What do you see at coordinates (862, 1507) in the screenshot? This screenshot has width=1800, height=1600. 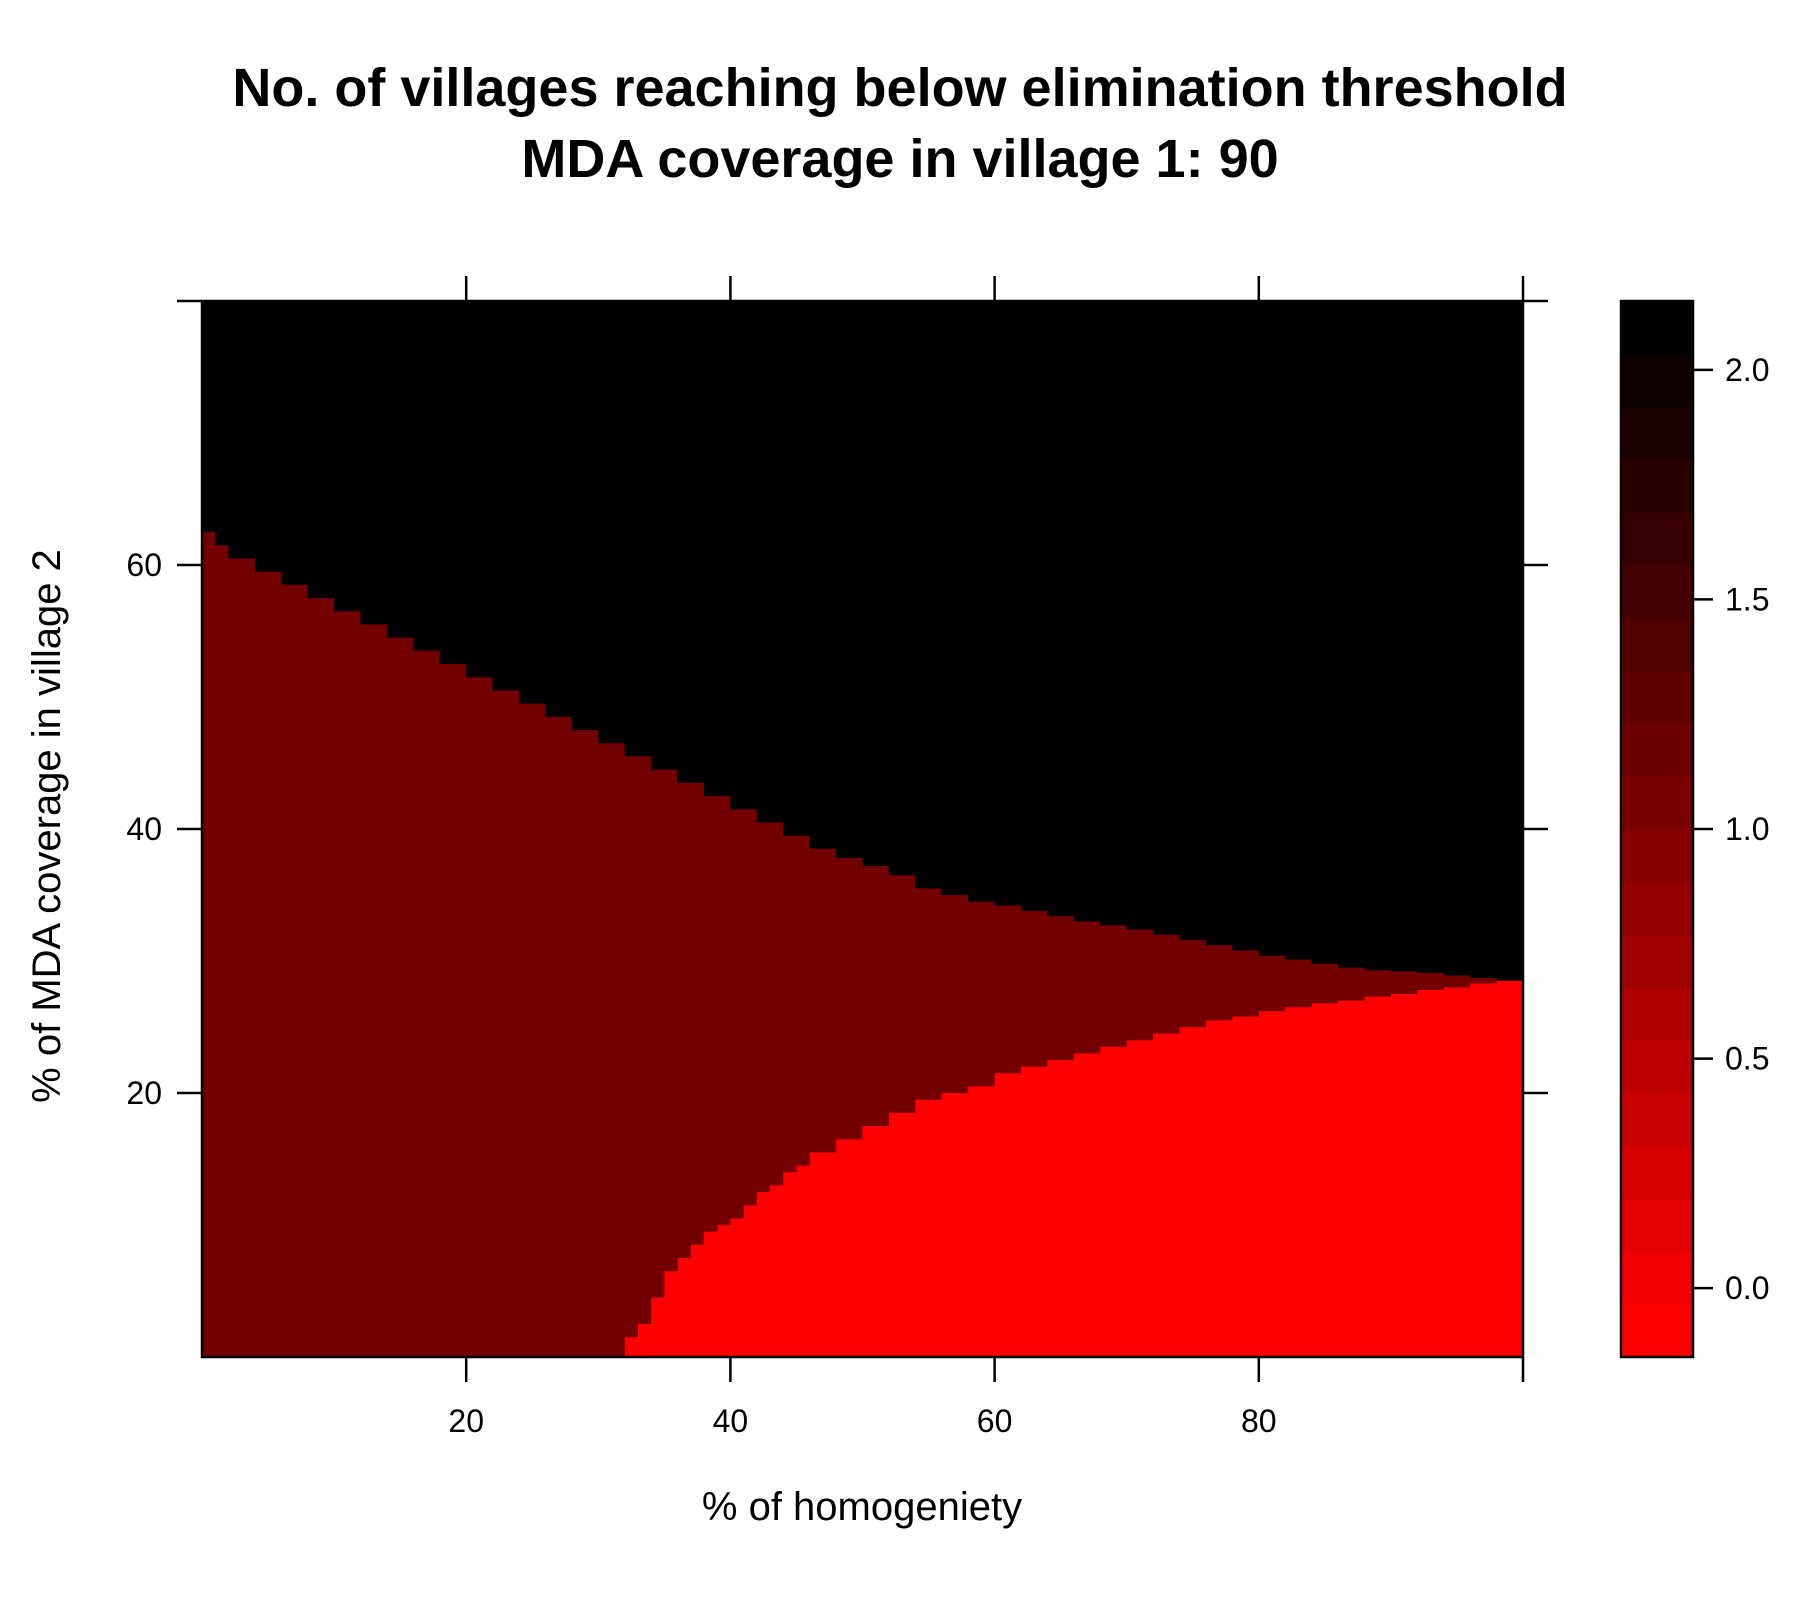 I see `x-axis-label: % of homogeniety` at bounding box center [862, 1507].